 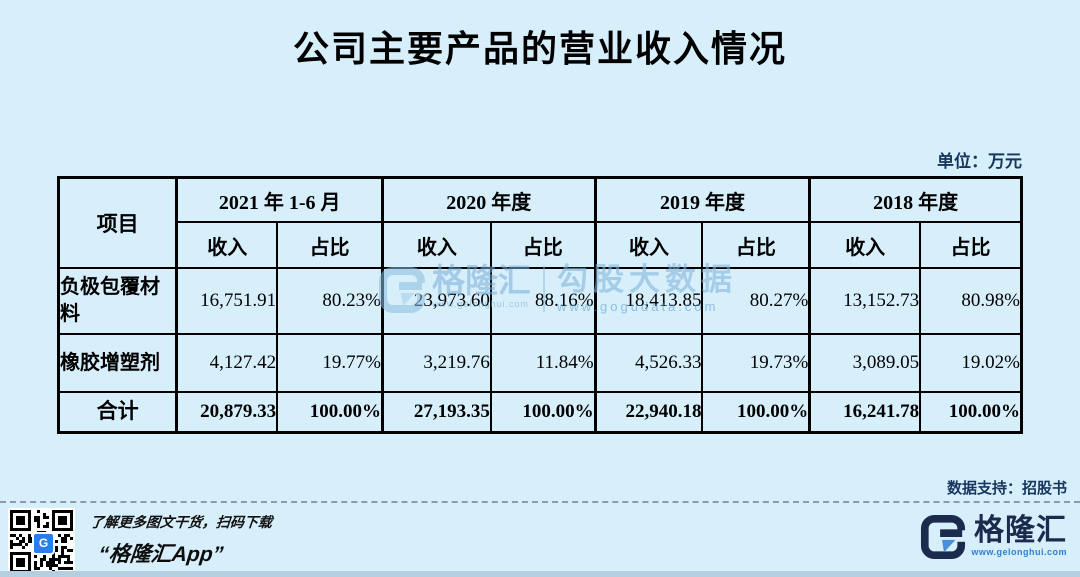 What do you see at coordinates (540, 574) in the screenshot?
I see `bottom-strip` at bounding box center [540, 574].